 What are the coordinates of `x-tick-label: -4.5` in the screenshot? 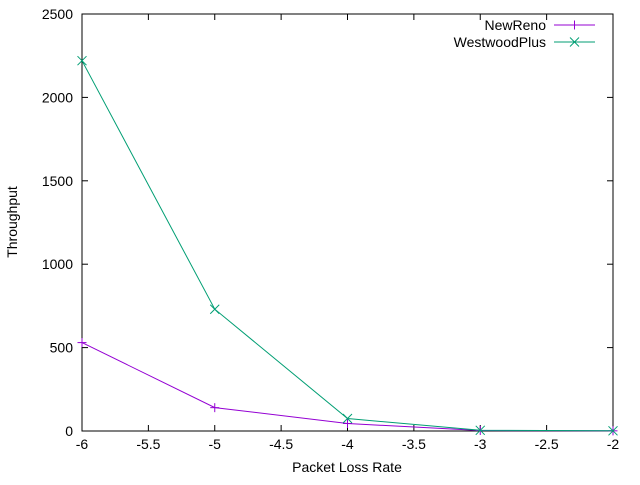 It's located at (281, 444).